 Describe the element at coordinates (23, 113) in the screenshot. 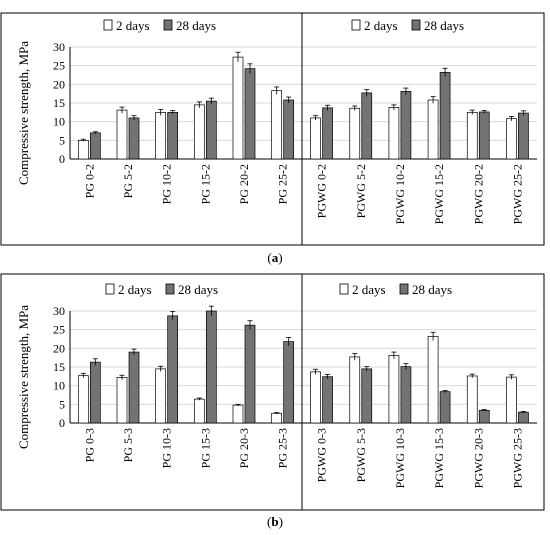

I see `y-axis-title: Compressive strength, MPa` at that location.